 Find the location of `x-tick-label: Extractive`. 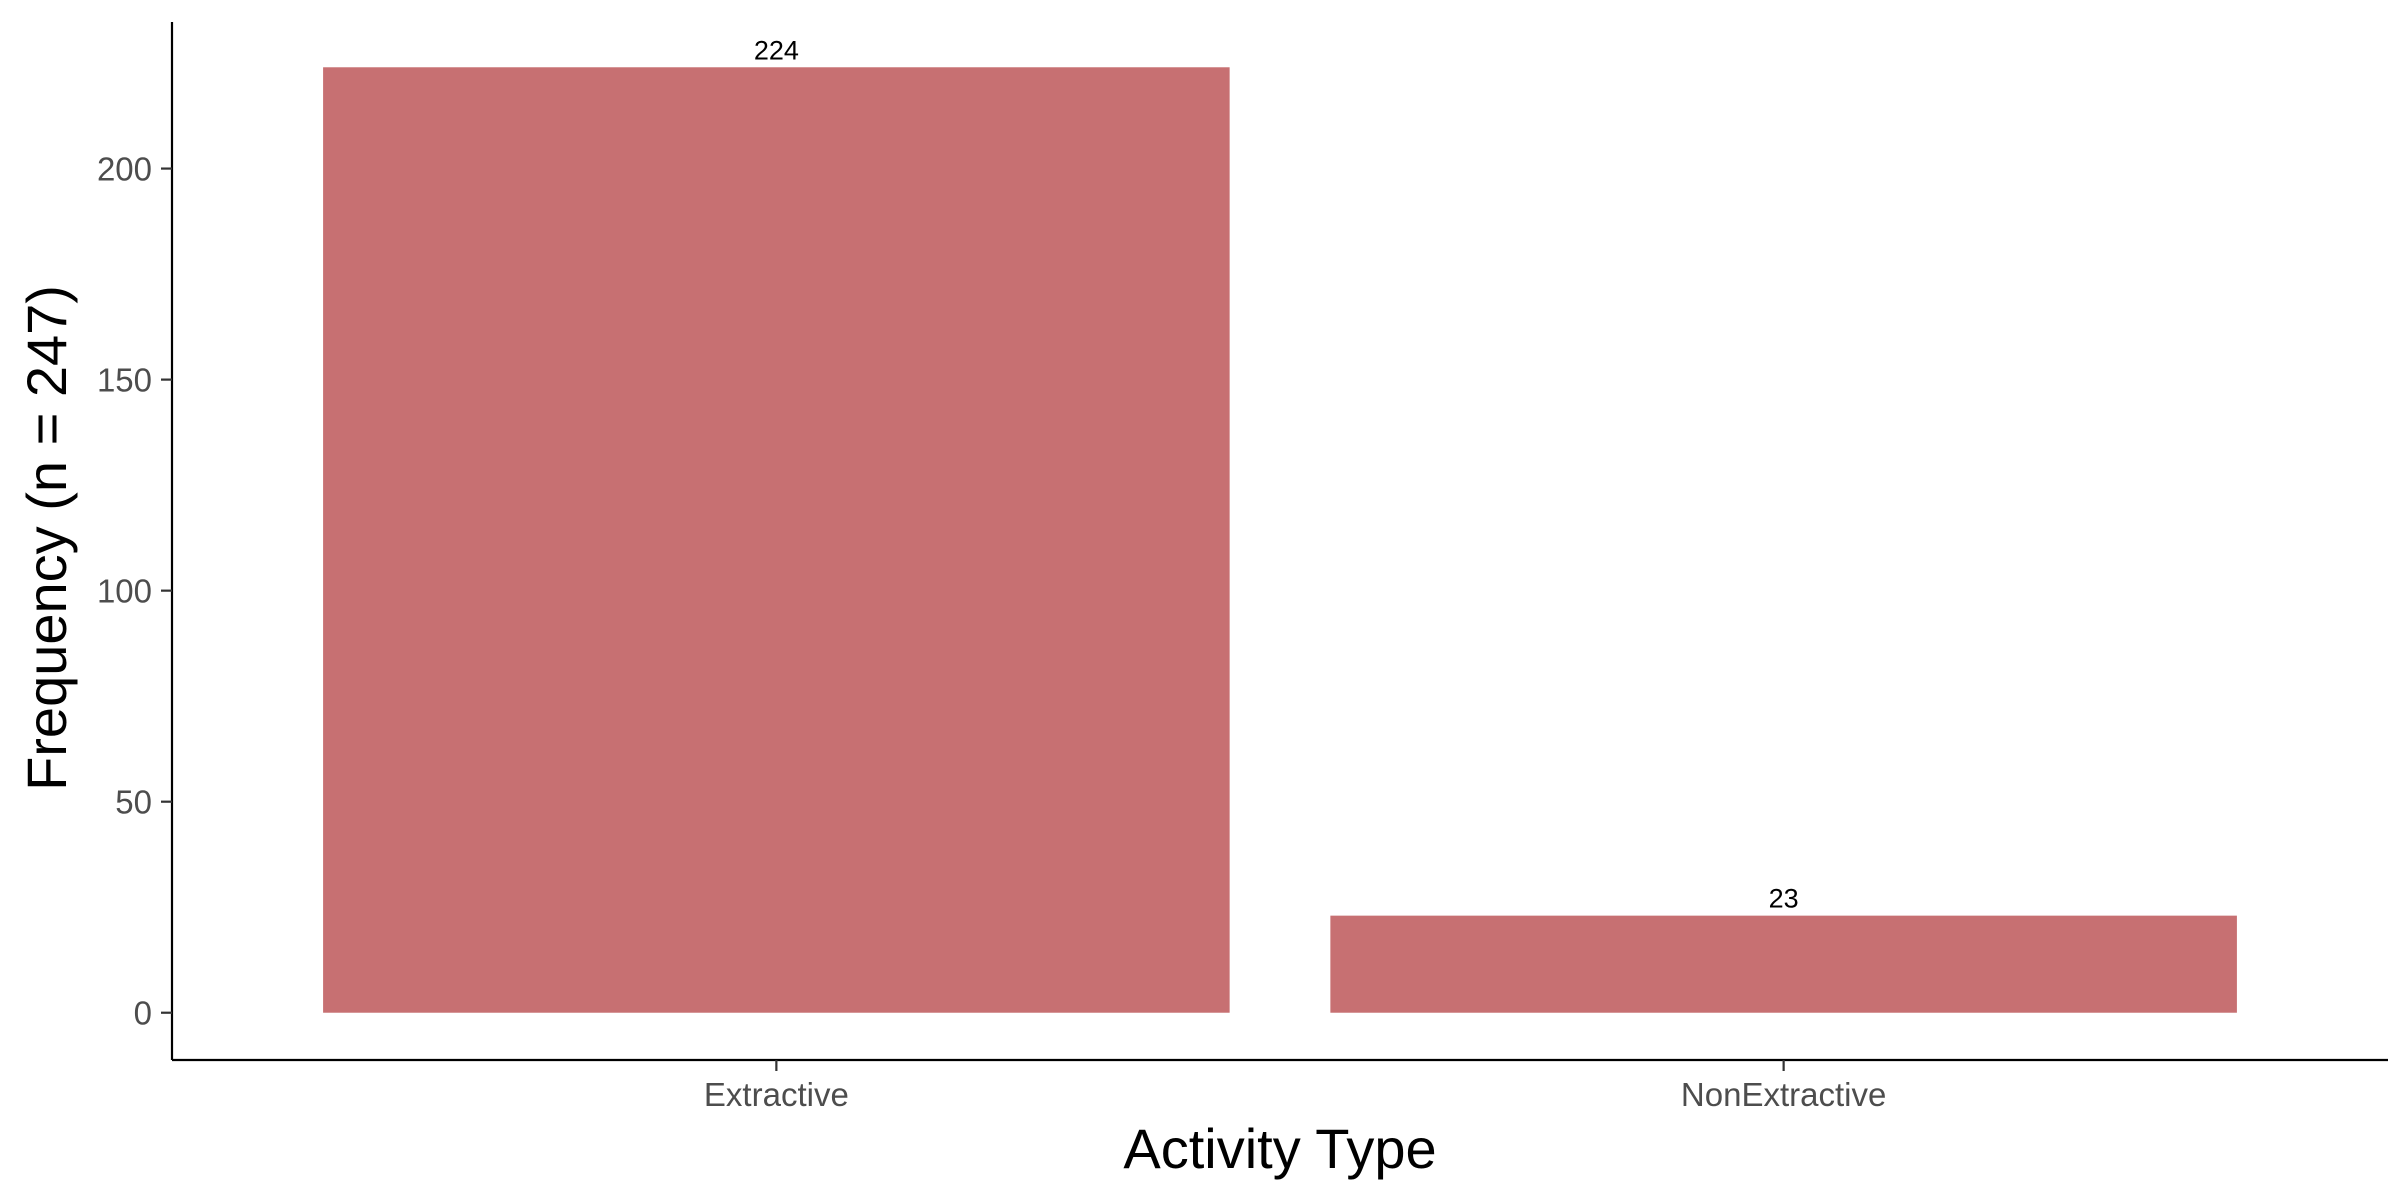

x-tick-label: Extractive is located at coordinates (776, 1094).